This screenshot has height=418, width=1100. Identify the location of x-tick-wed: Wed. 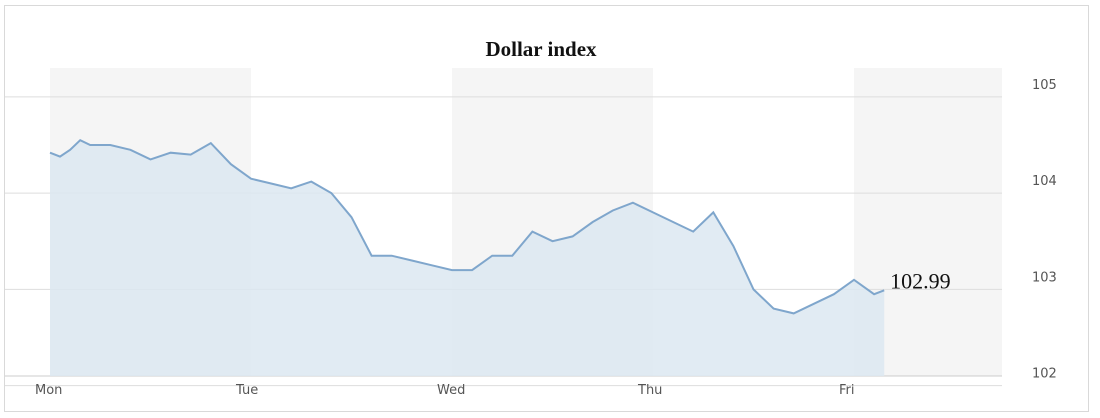
(451, 390).